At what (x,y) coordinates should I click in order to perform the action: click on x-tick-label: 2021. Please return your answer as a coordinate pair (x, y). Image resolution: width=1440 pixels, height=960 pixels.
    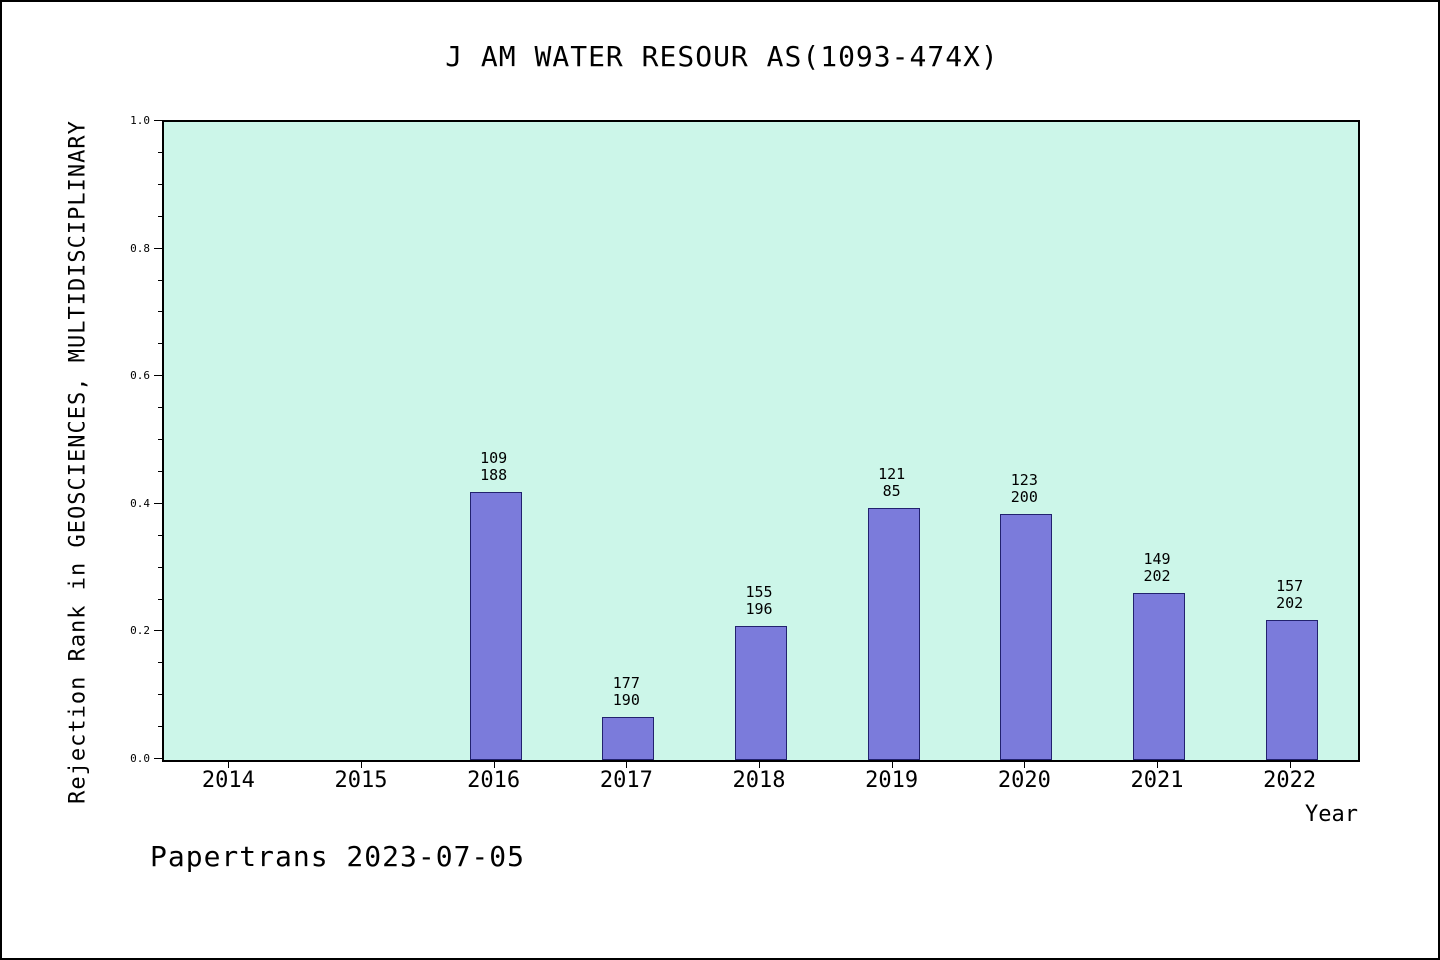
    Looking at the image, I should click on (1157, 780).